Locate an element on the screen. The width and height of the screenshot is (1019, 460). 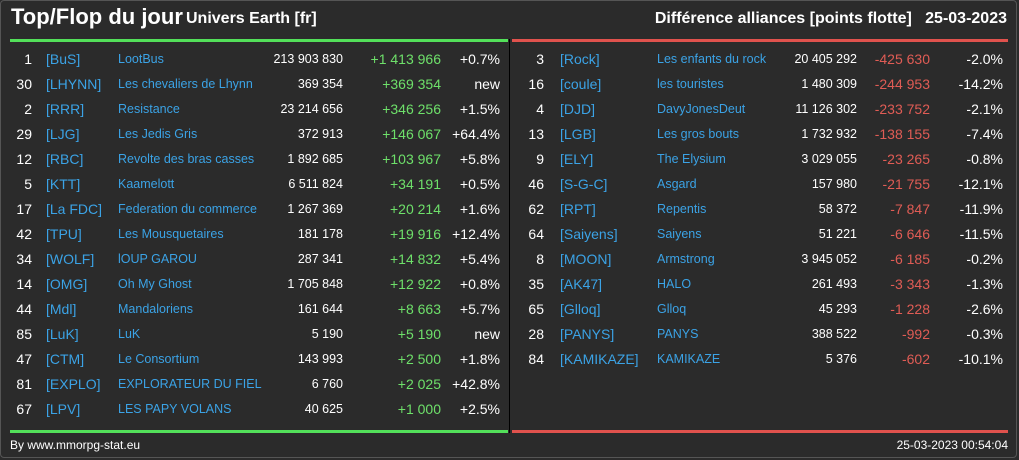
alliance-tag-link: [DJD] is located at coordinates (577, 109).